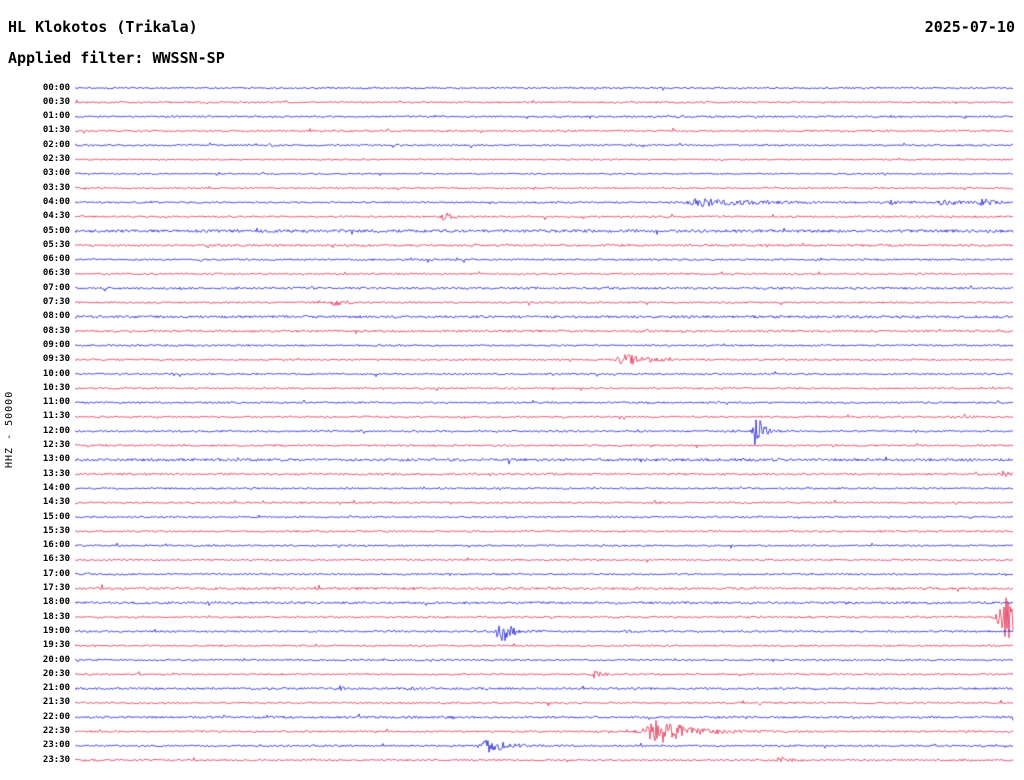 The width and height of the screenshot is (1024, 780). What do you see at coordinates (56, 459) in the screenshot?
I see `time-label: 13:00` at bounding box center [56, 459].